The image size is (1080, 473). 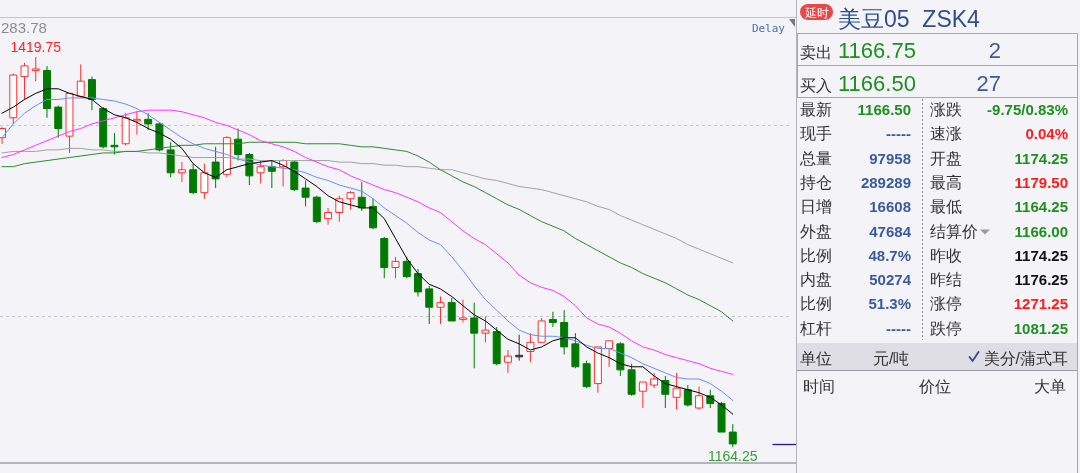 I want to click on text: Delay, so click(x=768, y=28).